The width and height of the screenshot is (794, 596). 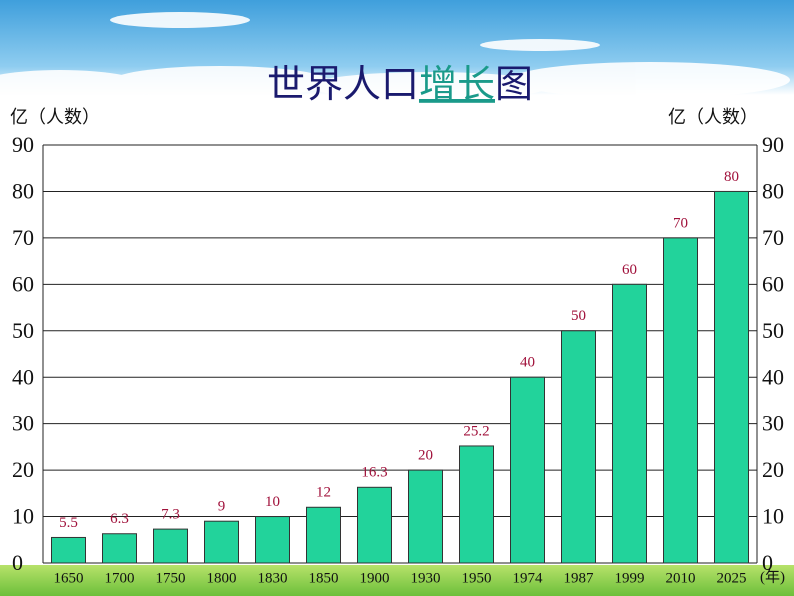 What do you see at coordinates (23, 144) in the screenshot?
I see `y-tick-label: 90` at bounding box center [23, 144].